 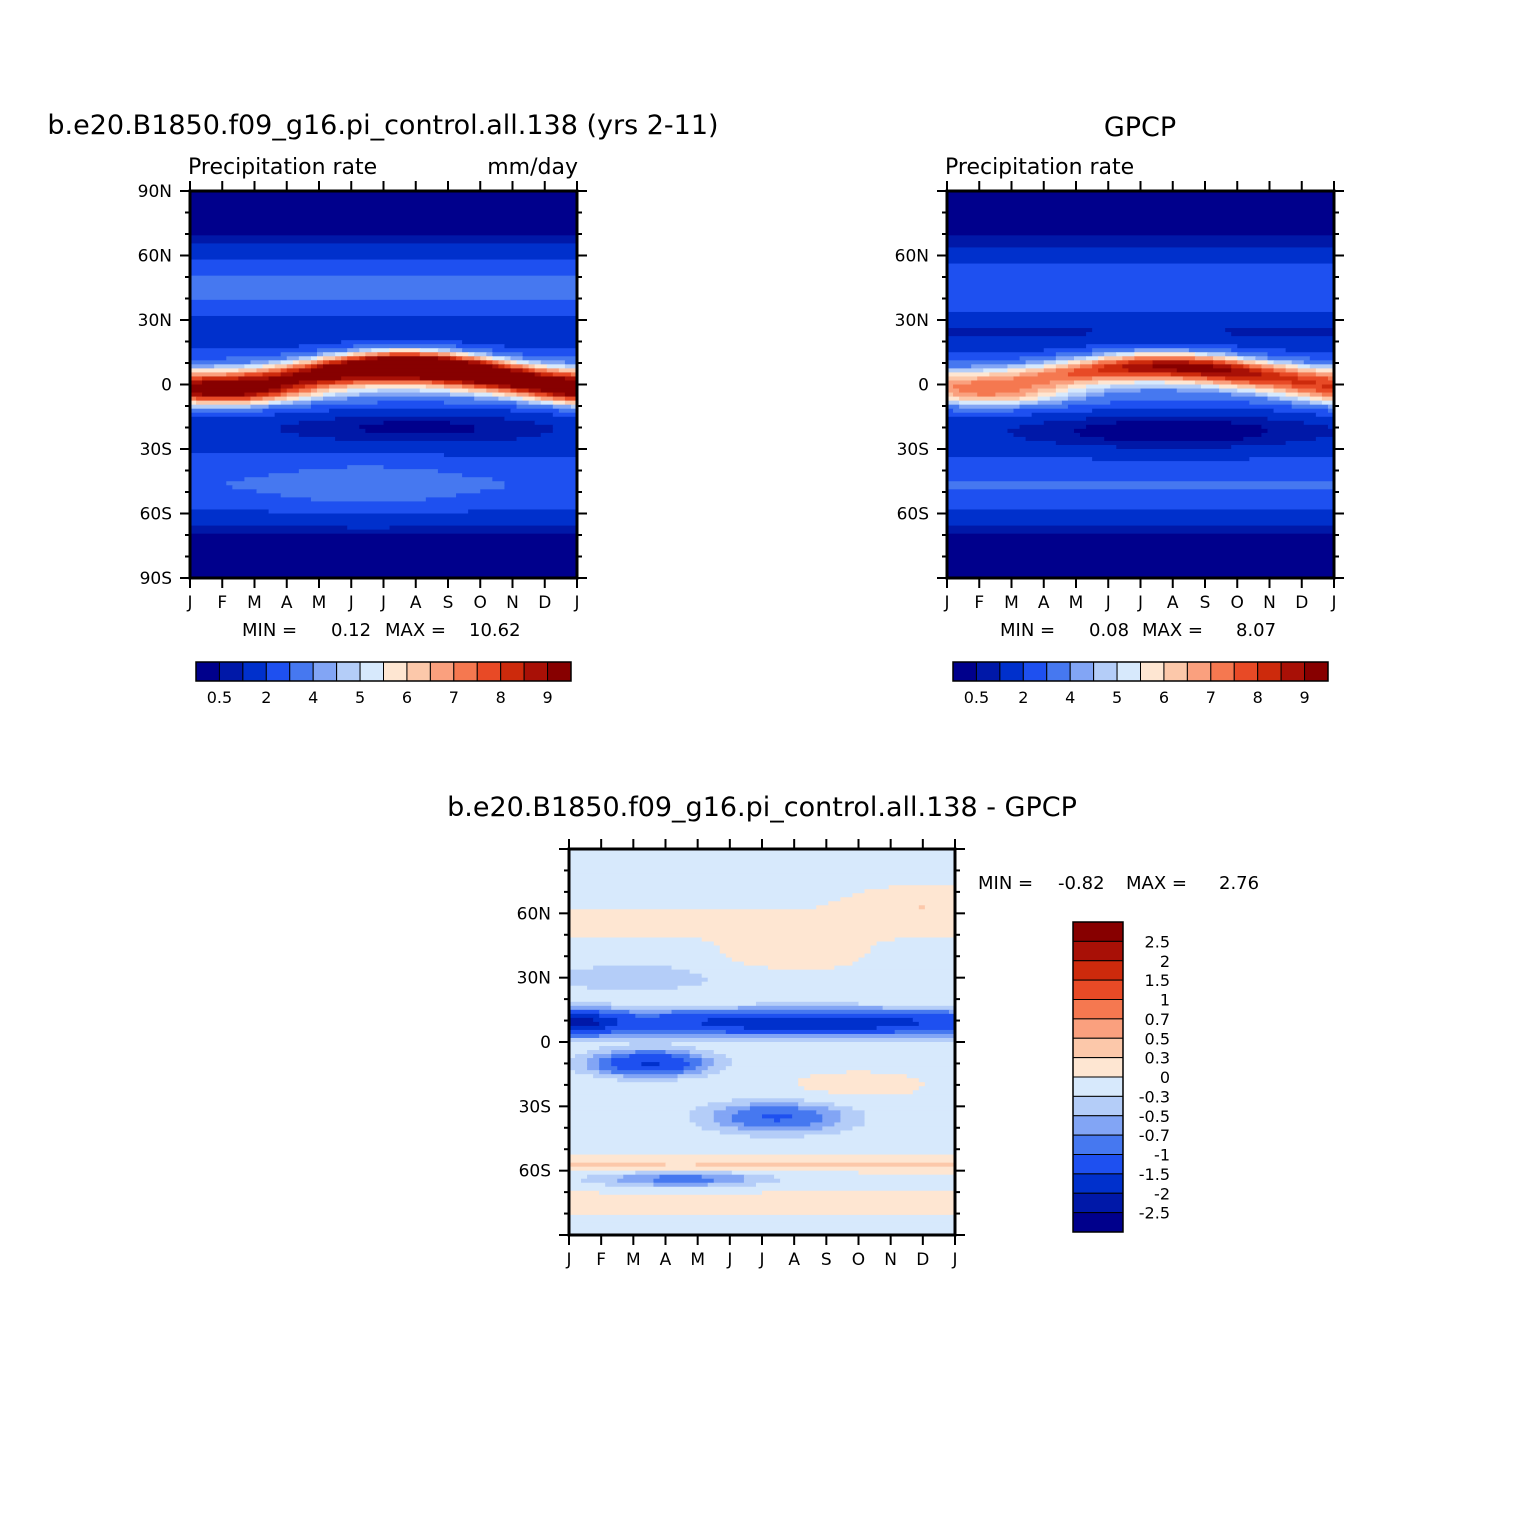 What do you see at coordinates (319, 603) in the screenshot?
I see `x-tick-label: M` at bounding box center [319, 603].